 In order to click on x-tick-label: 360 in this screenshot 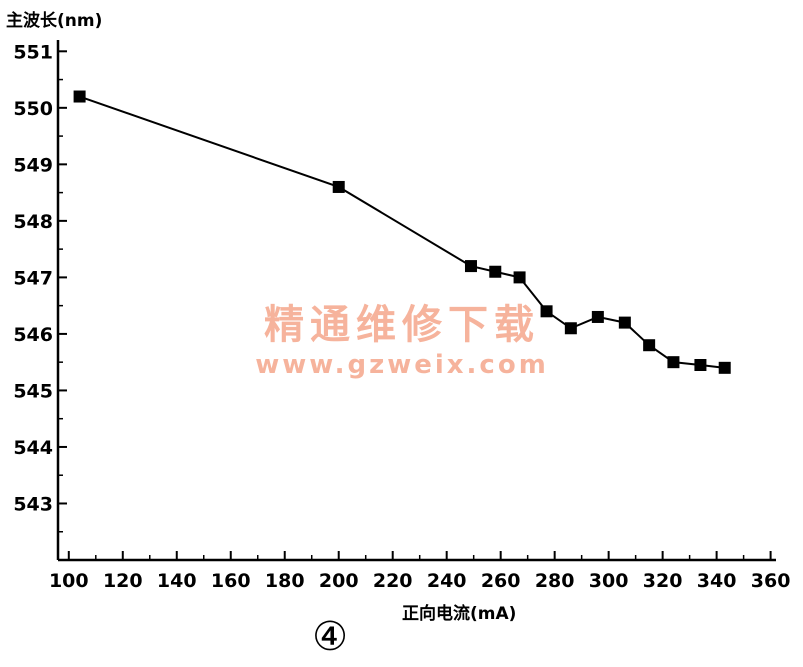, I will do `click(771, 581)`.